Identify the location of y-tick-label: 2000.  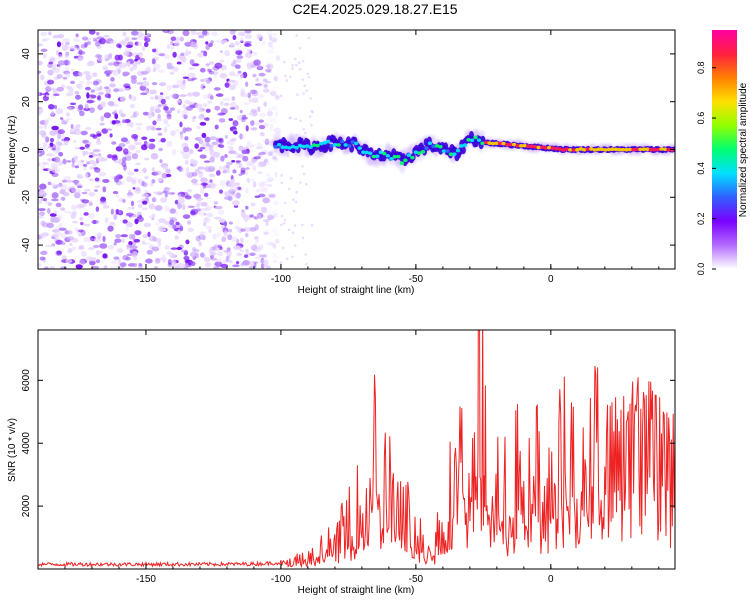
(26, 506).